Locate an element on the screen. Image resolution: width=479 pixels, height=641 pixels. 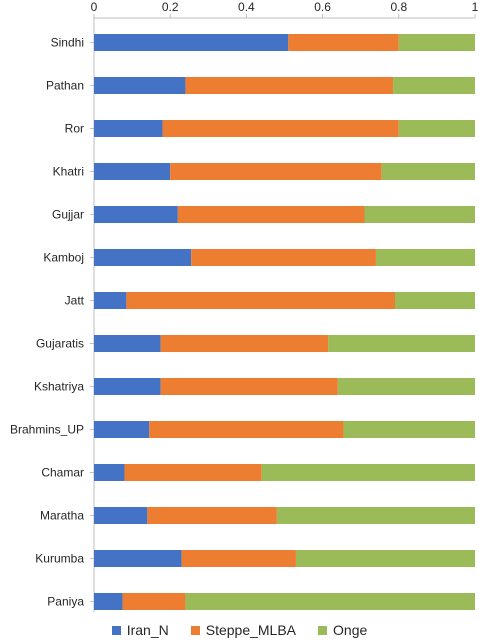
x-tick-label: 0.8 is located at coordinates (398, 7).